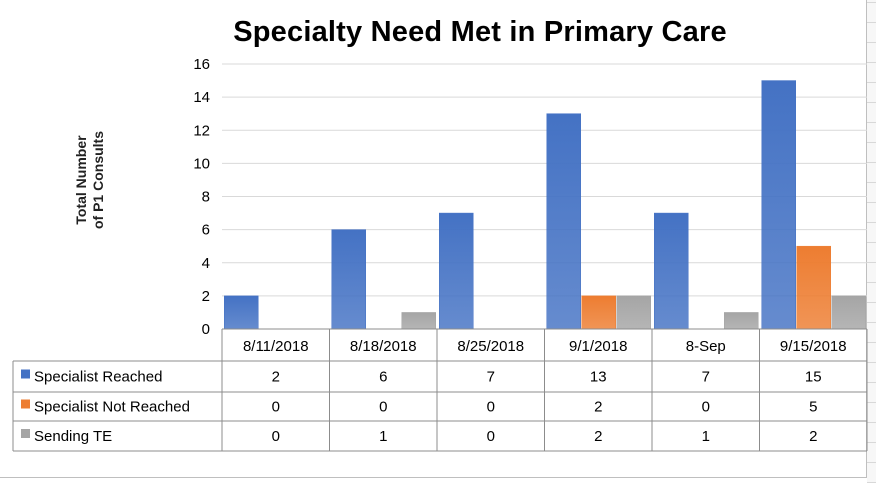 Image resolution: width=876 pixels, height=483 pixels. What do you see at coordinates (276, 346) in the screenshot?
I see `x-tick-label: 8/11/2018` at bounding box center [276, 346].